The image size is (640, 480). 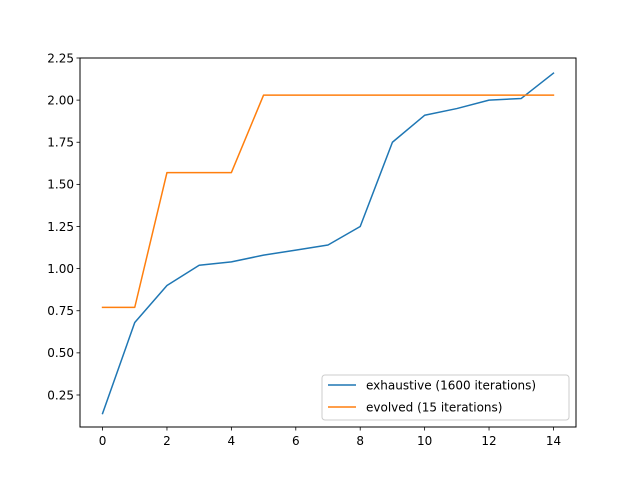 What do you see at coordinates (488, 441) in the screenshot?
I see `x-tick-label: 12` at bounding box center [488, 441].